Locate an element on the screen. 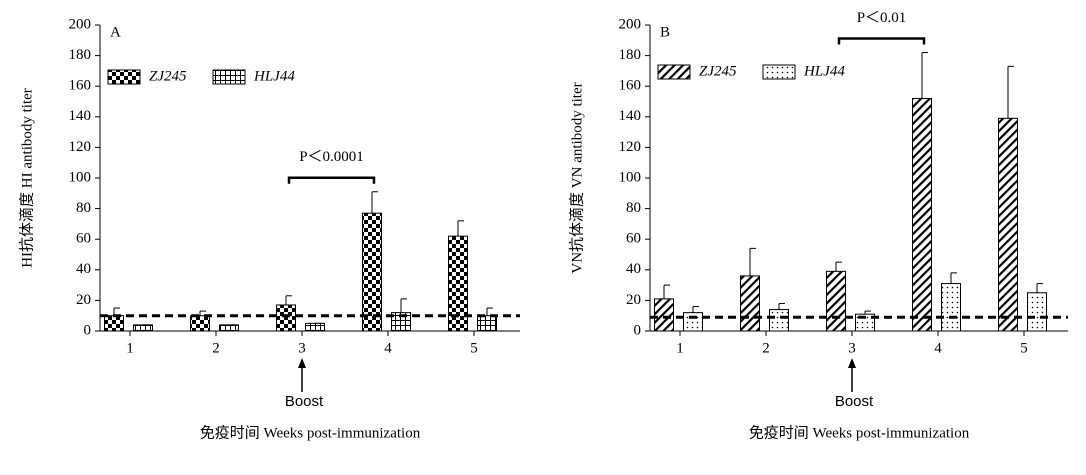  significance-label: P＜0.01 is located at coordinates (882, 18).